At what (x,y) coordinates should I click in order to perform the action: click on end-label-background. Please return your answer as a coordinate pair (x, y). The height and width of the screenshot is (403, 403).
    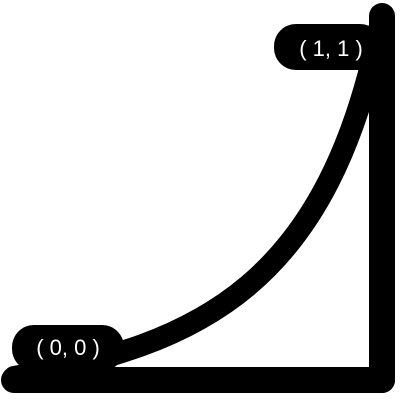
    Looking at the image, I should click on (328, 47).